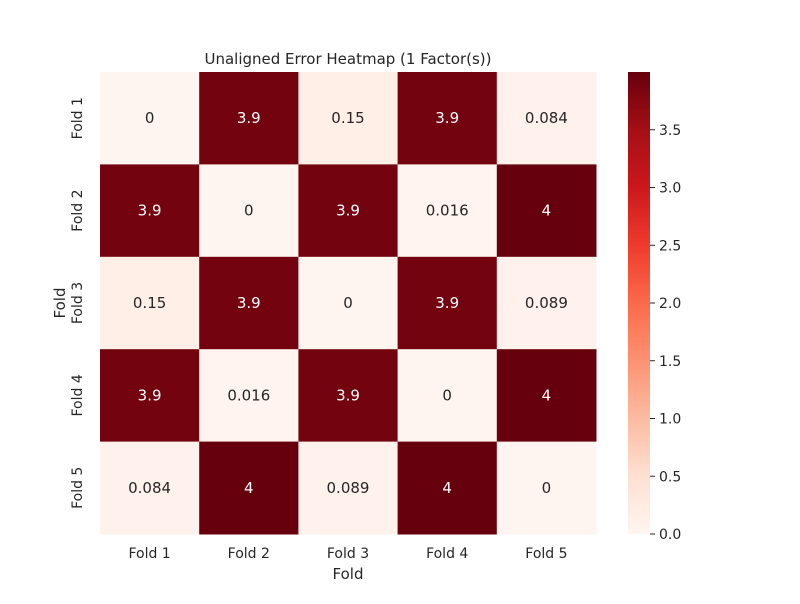 The height and width of the screenshot is (604, 800). I want to click on colorbar-tick-label: 0.0, so click(670, 535).